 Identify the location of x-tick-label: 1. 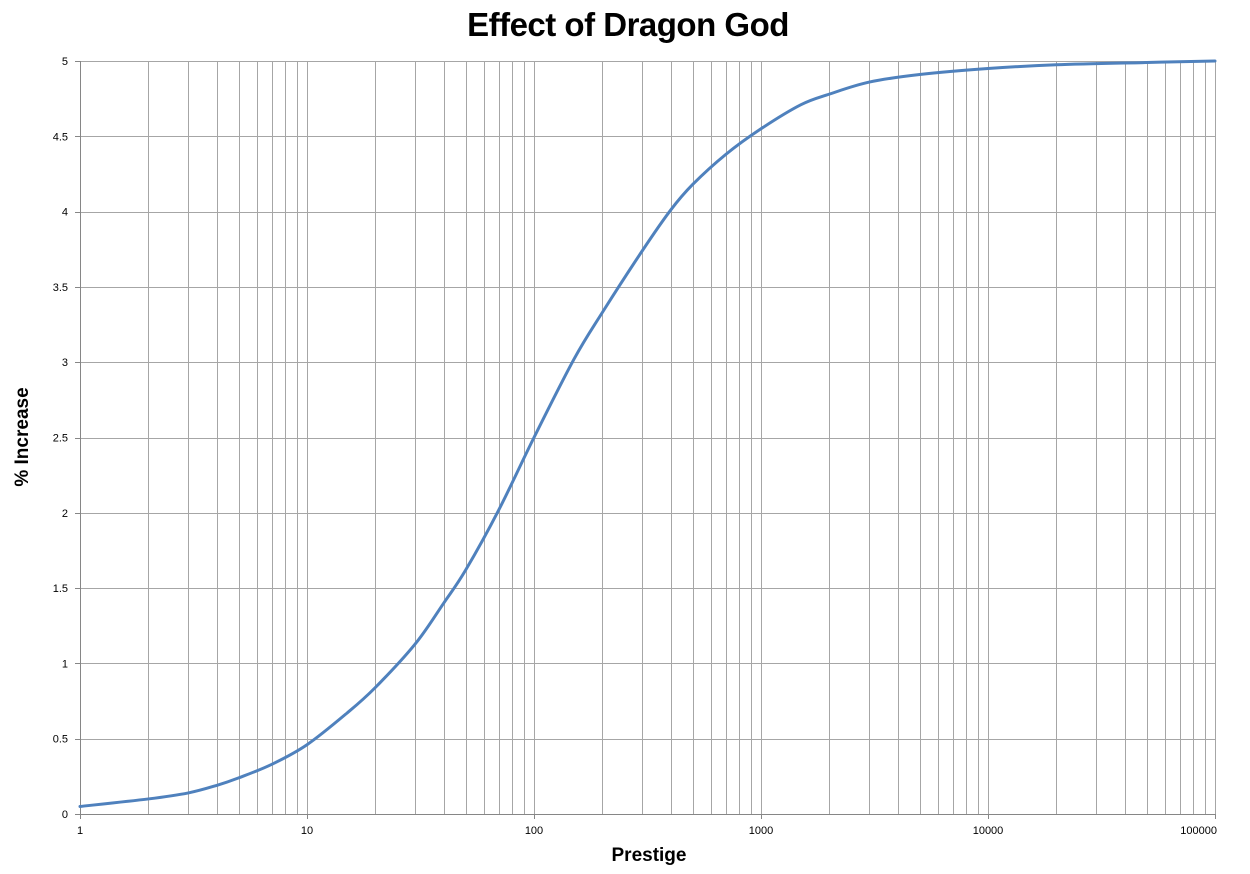
(80, 831).